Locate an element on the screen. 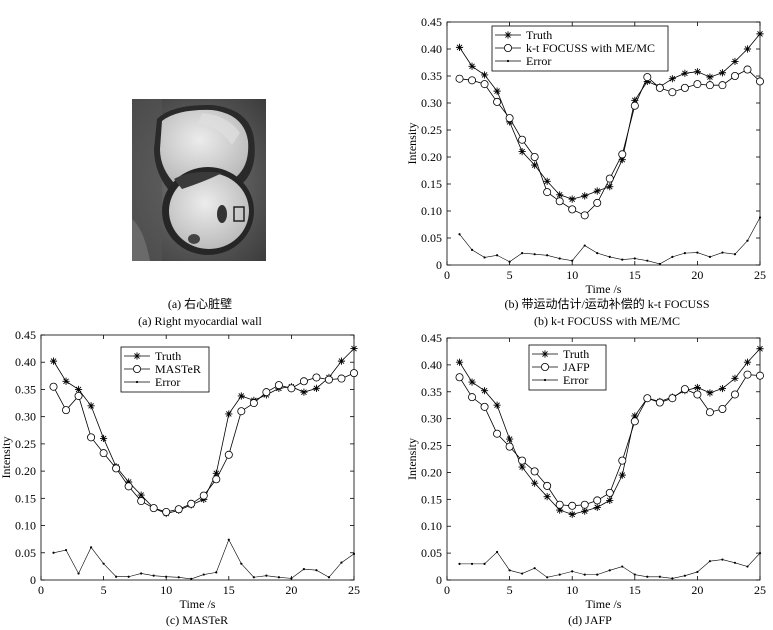 This screenshot has width=773, height=630. legend-label: Error is located at coordinates (575, 380).